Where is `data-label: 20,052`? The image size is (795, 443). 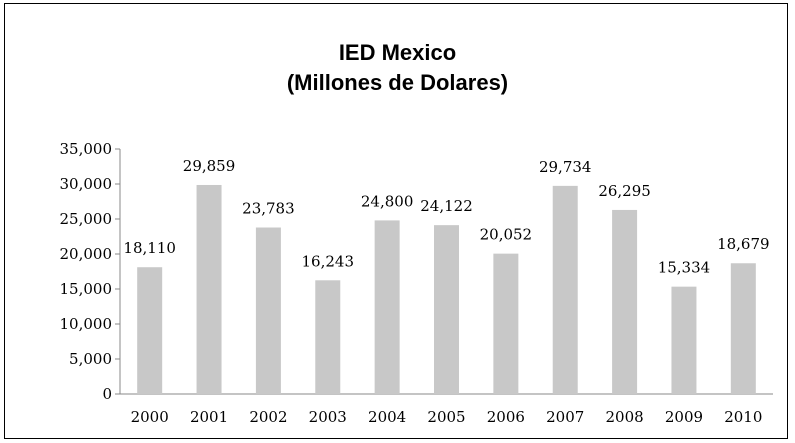 data-label: 20,052 is located at coordinates (506, 235).